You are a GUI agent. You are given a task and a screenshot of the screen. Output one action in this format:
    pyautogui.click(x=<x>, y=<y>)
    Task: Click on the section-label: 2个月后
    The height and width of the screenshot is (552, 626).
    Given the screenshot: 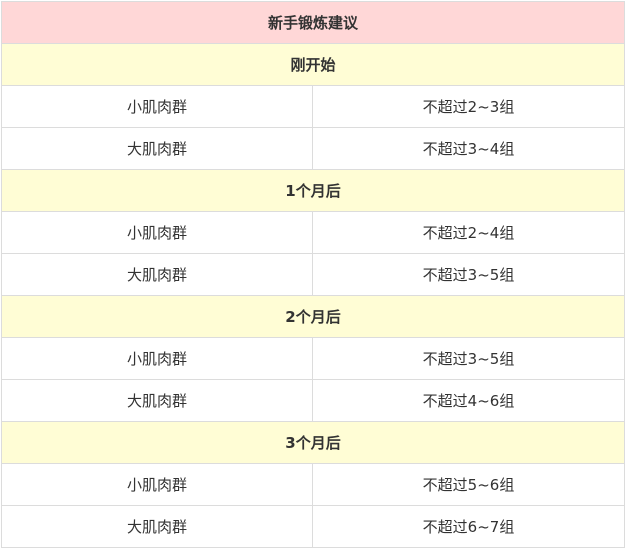 What is the action you would take?
    pyautogui.click(x=313, y=316)
    